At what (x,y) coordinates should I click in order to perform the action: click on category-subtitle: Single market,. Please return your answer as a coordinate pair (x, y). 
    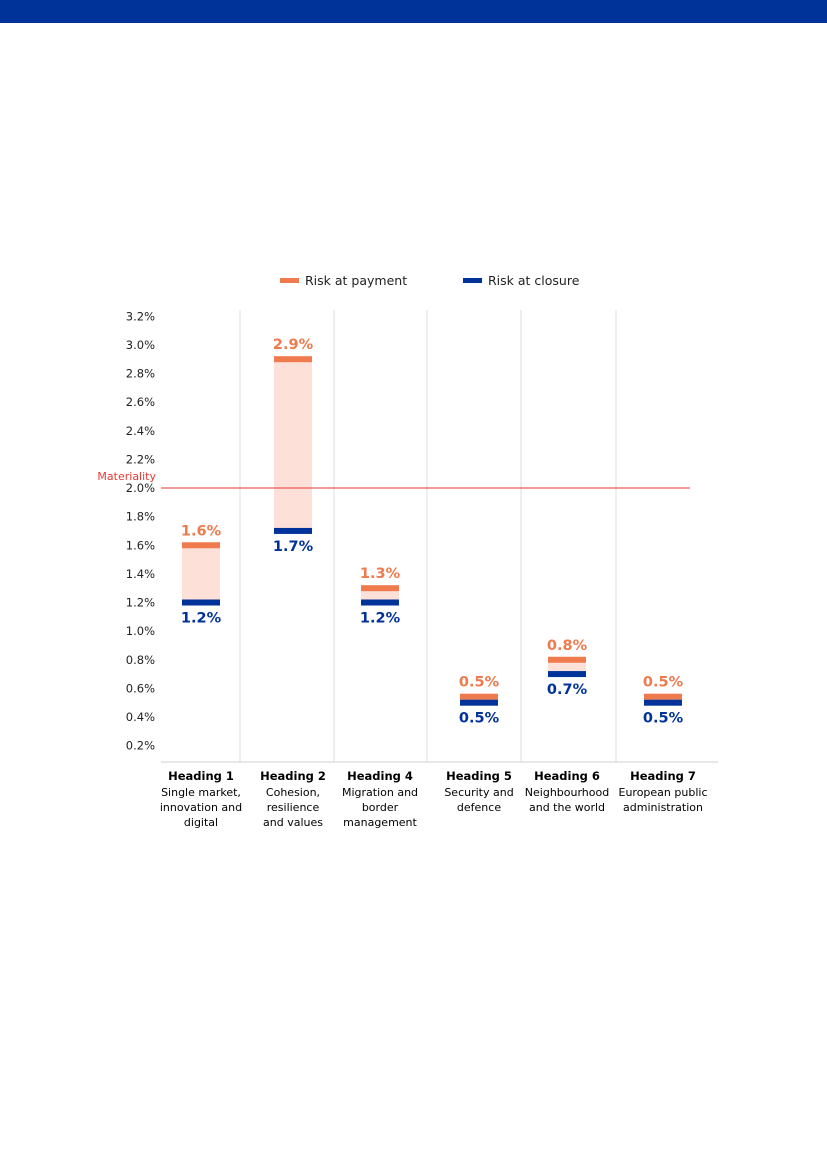
    Looking at the image, I should click on (201, 792).